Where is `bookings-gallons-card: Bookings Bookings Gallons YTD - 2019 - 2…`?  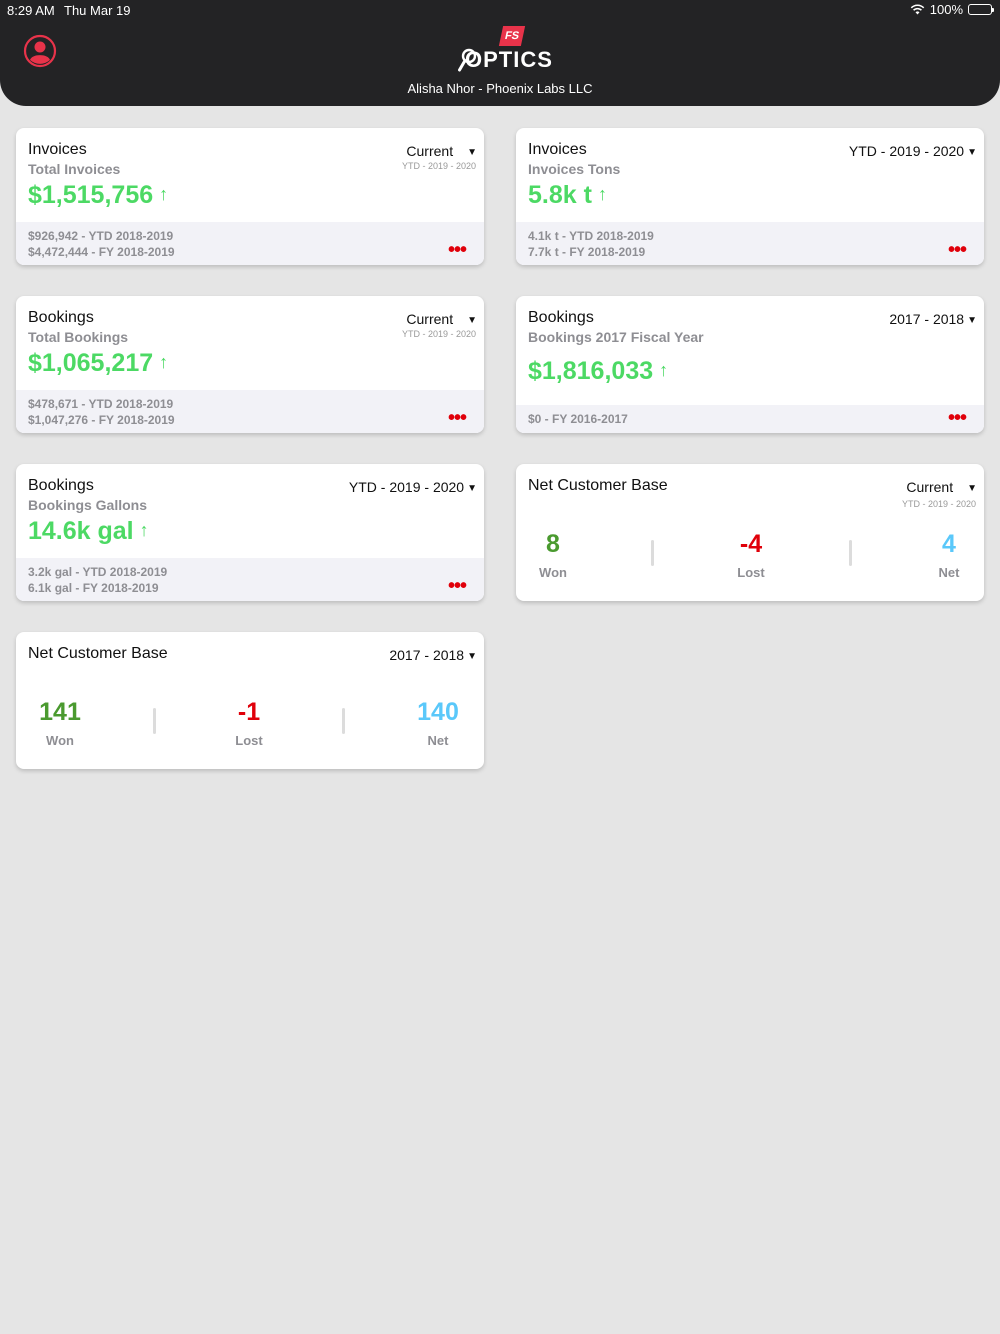
bookings-gallons-card: Bookings Bookings Gallons YTD - 2019 - 2… is located at coordinates (250, 532).